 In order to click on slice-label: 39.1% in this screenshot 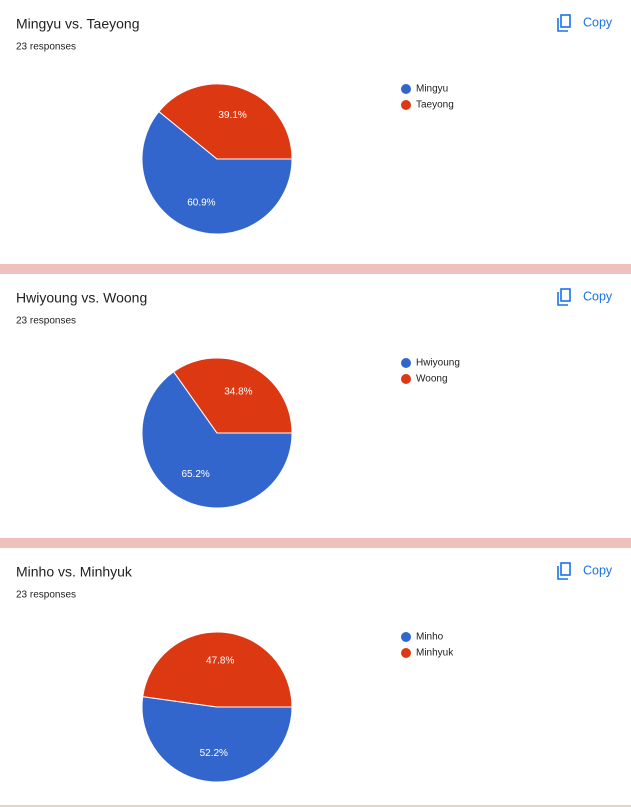, I will do `click(232, 115)`.